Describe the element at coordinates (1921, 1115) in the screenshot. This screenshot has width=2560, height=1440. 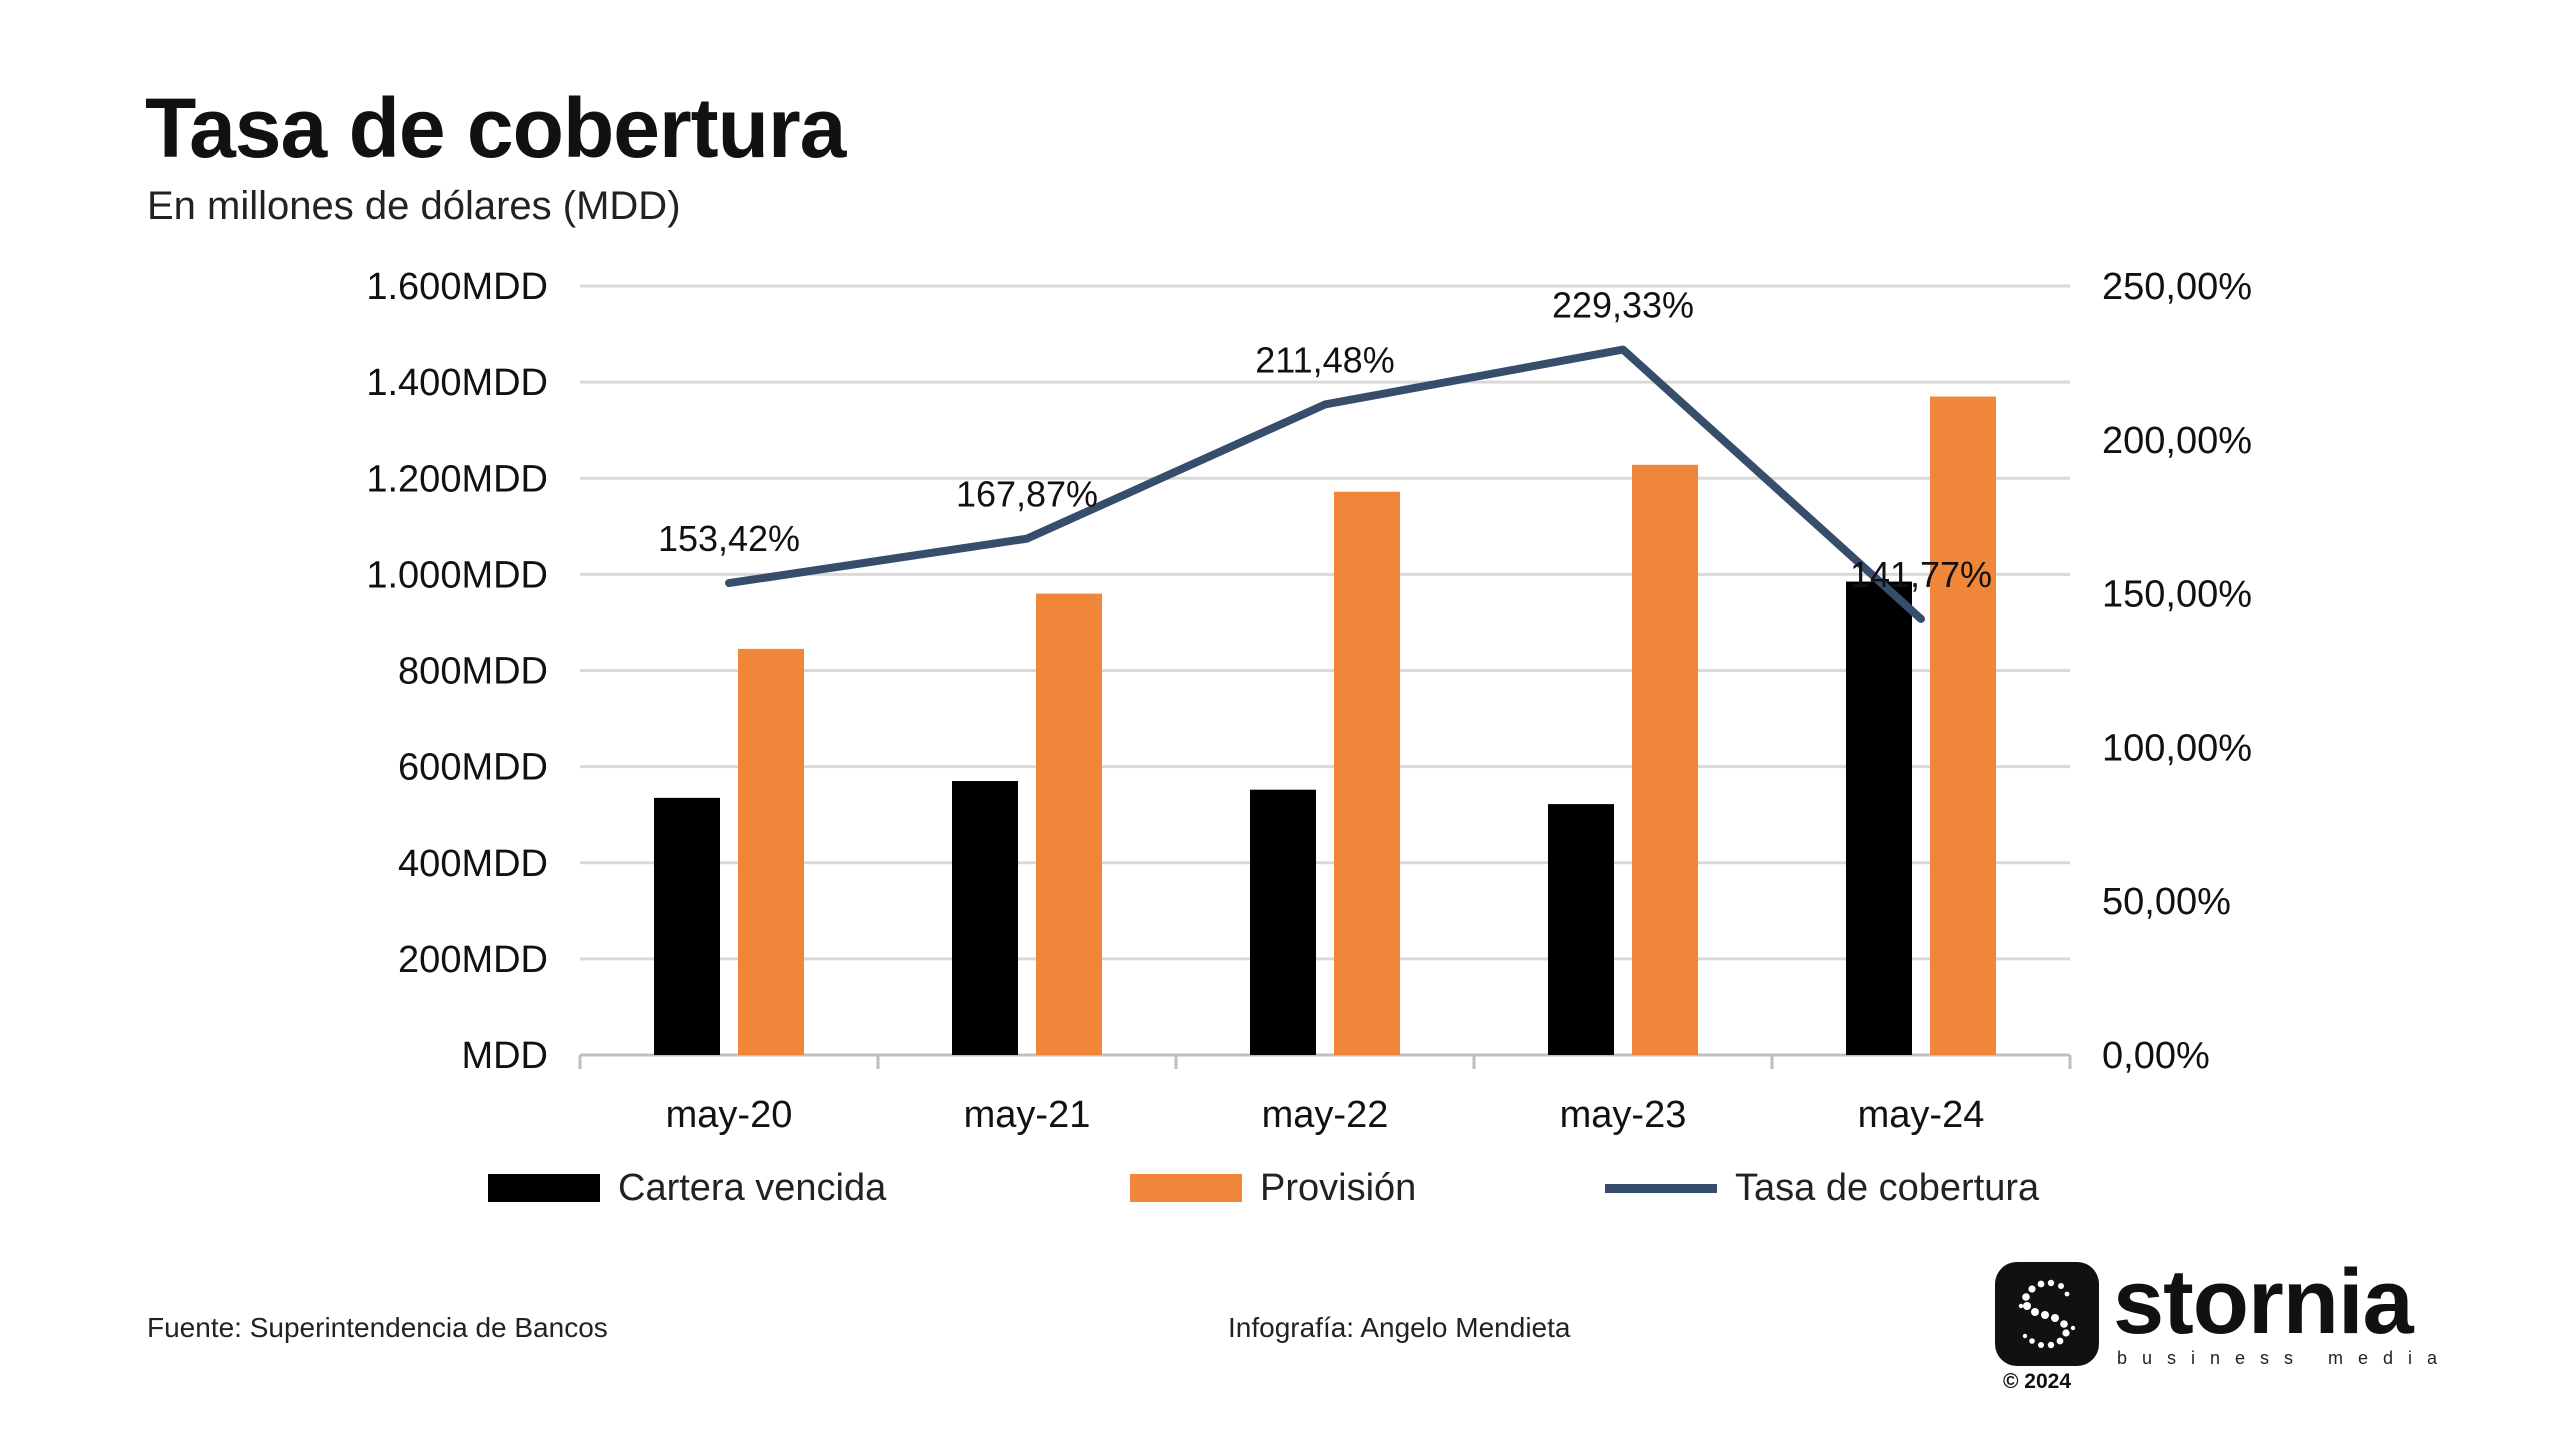
I see `x-tick-label: may-24` at that location.